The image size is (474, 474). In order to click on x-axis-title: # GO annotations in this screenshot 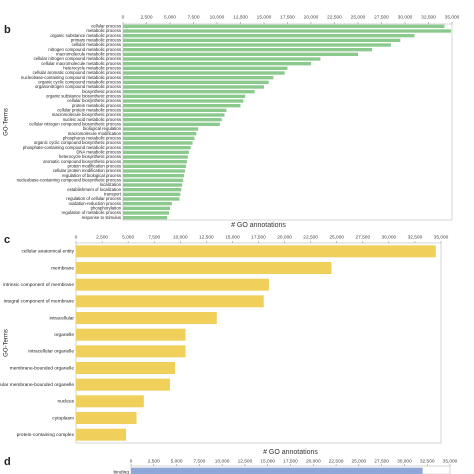, I will do `click(290, 452)`.